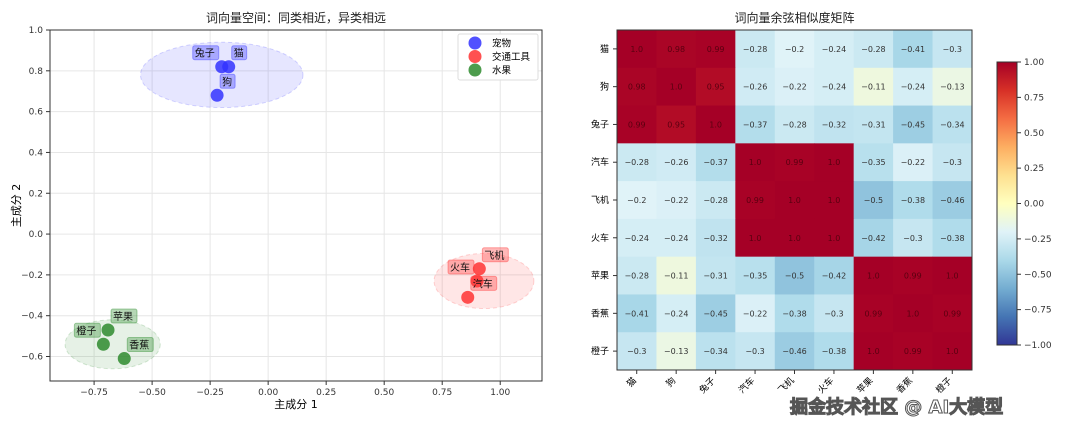  What do you see at coordinates (36, 72) in the screenshot?
I see `y-tick-label: 0.8` at bounding box center [36, 72].